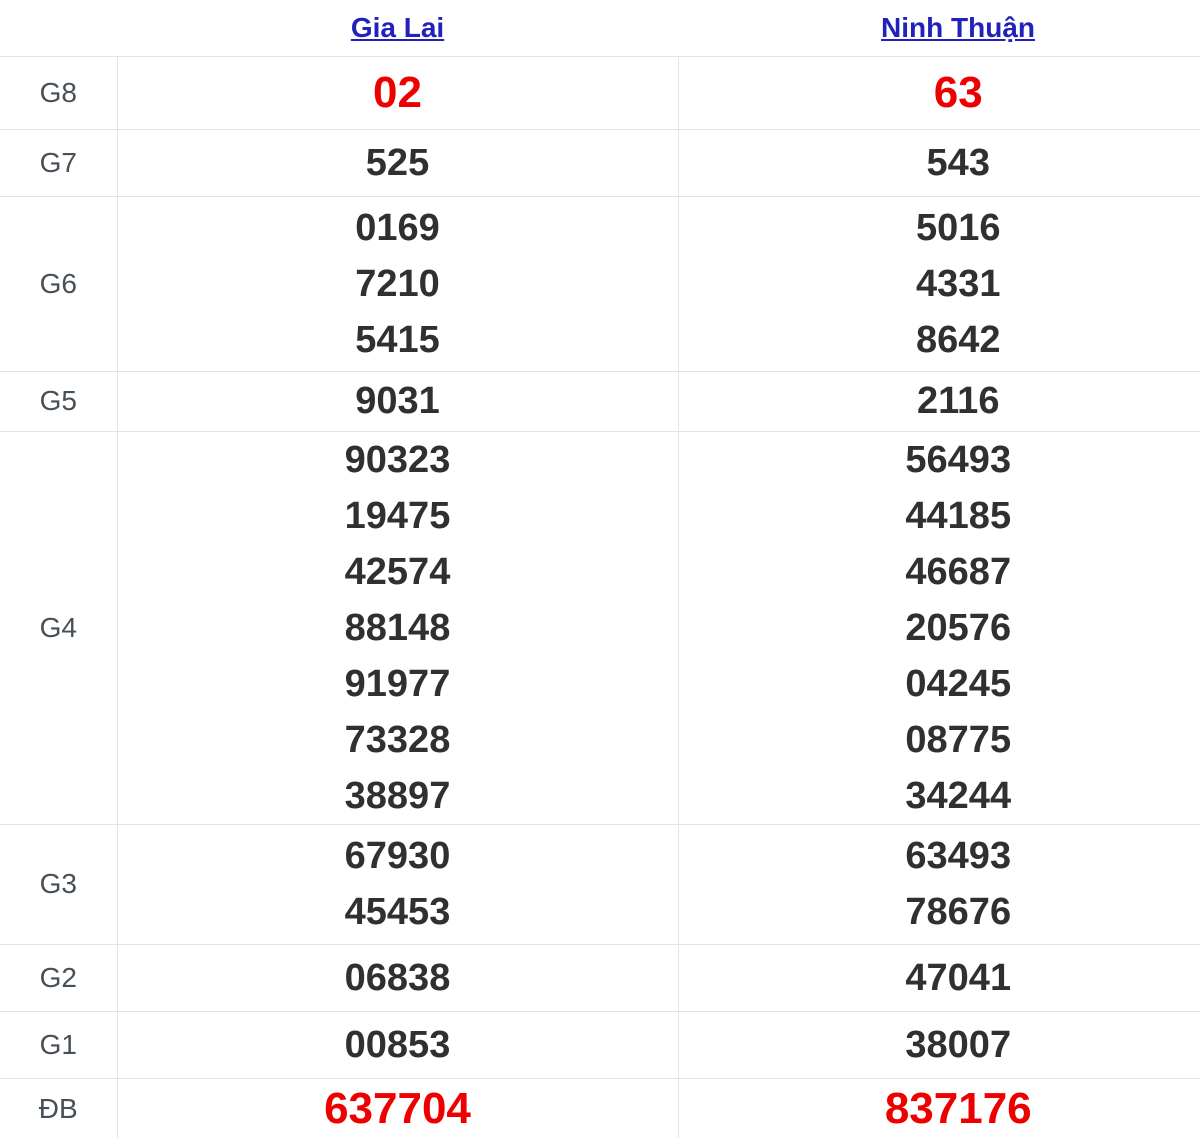 Image resolution: width=1200 pixels, height=1138 pixels. I want to click on prize-label-g8: G8, so click(59, 92).